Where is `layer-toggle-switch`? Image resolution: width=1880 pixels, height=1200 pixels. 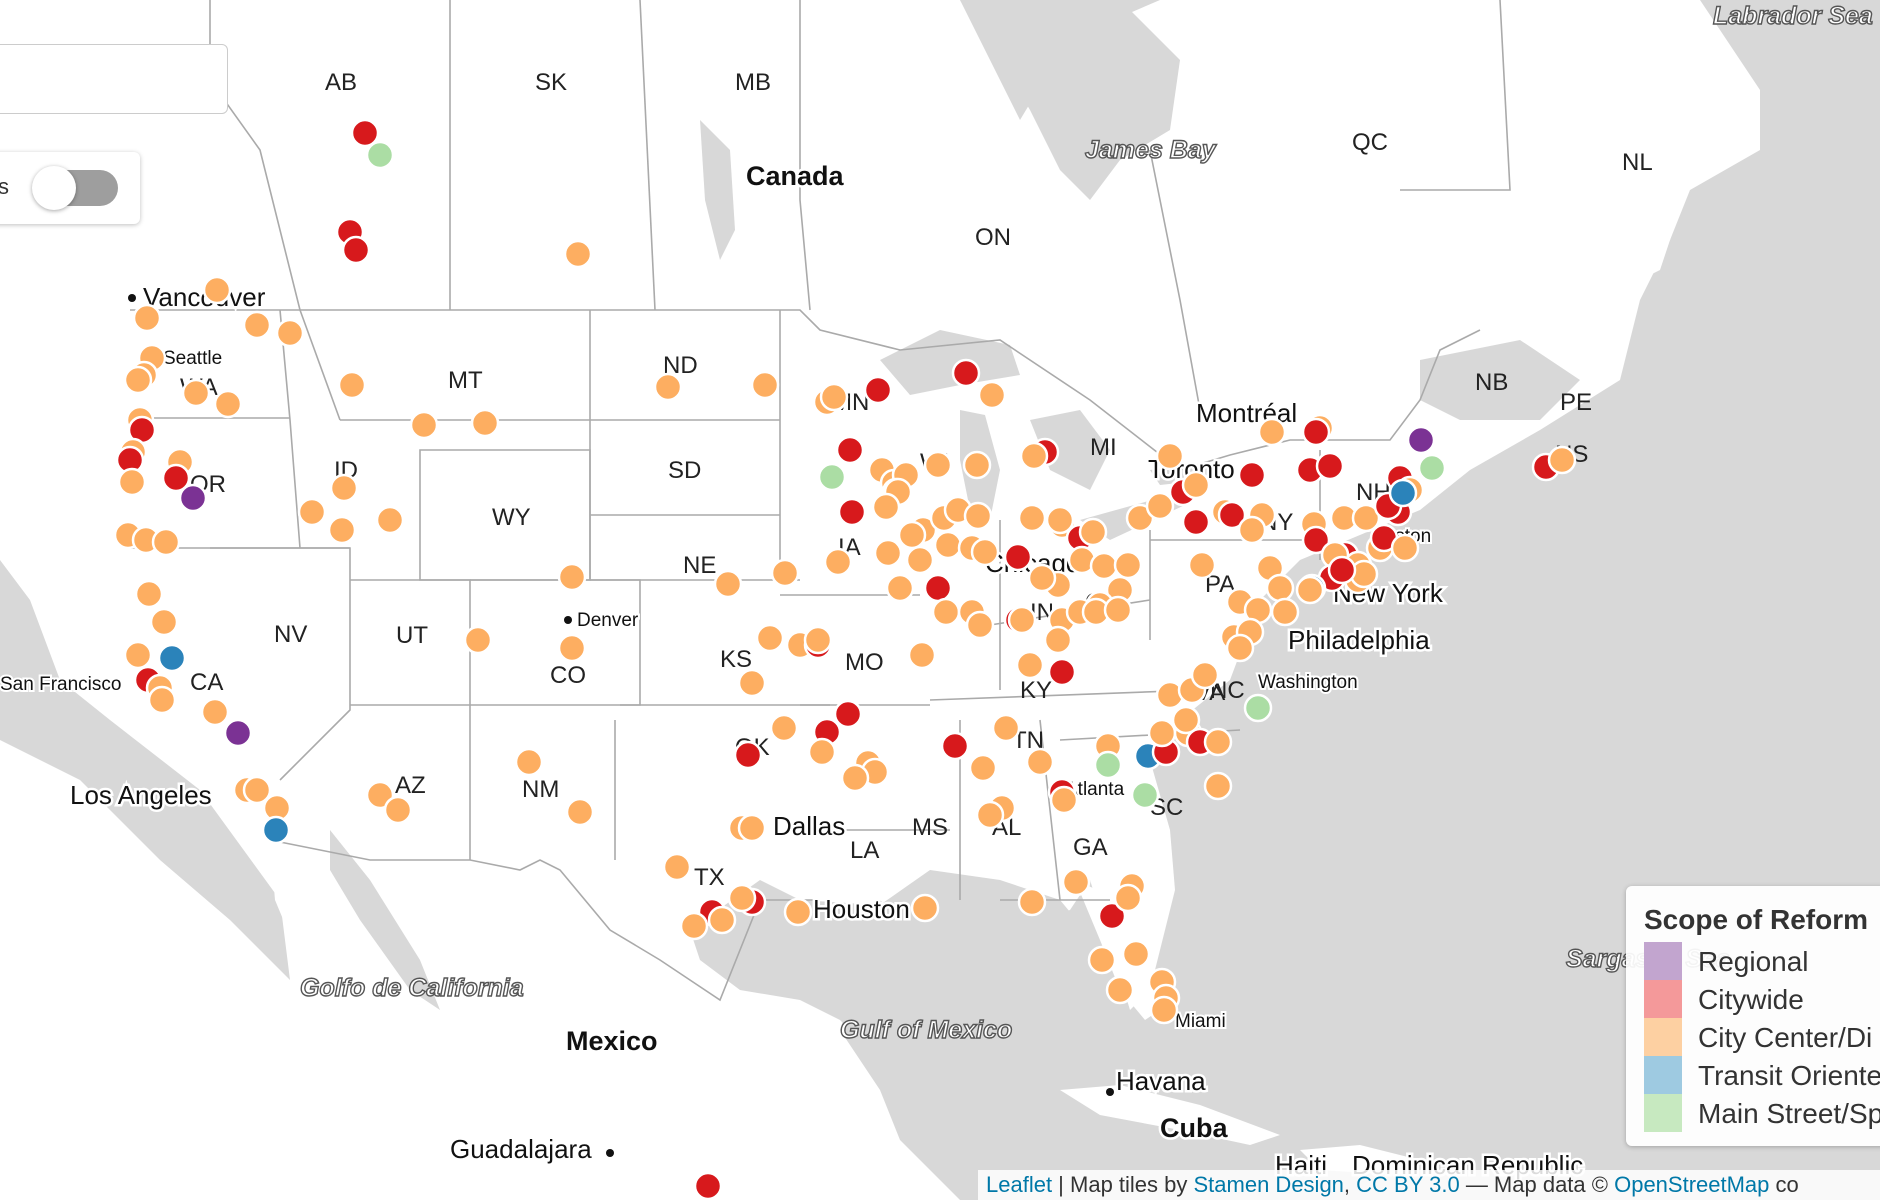 layer-toggle-switch is located at coordinates (75, 188).